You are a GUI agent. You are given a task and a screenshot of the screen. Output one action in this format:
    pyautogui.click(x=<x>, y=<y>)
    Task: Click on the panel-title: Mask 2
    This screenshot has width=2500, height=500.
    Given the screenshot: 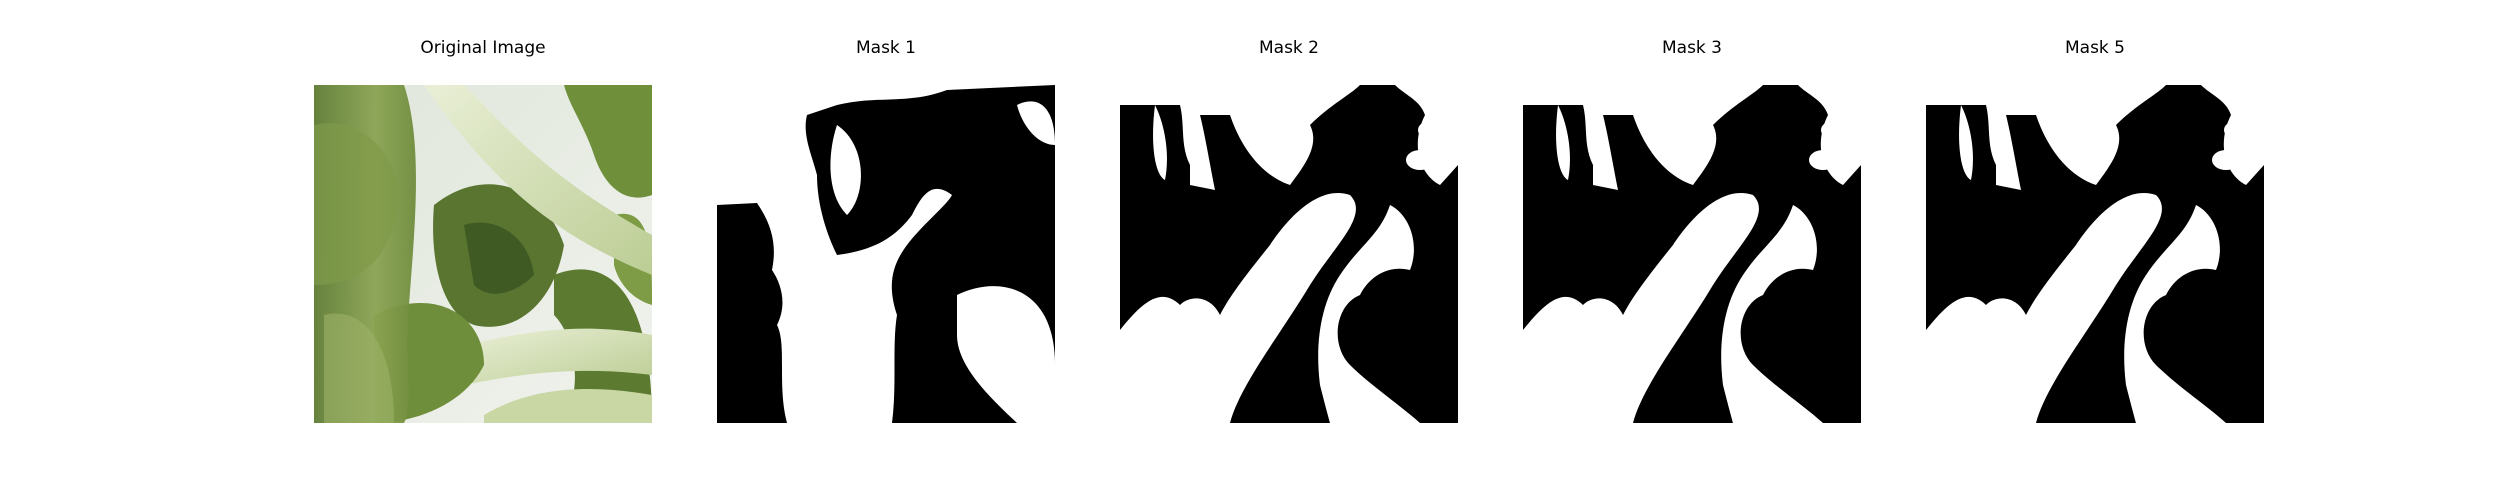 What is the action you would take?
    pyautogui.click(x=1288, y=48)
    